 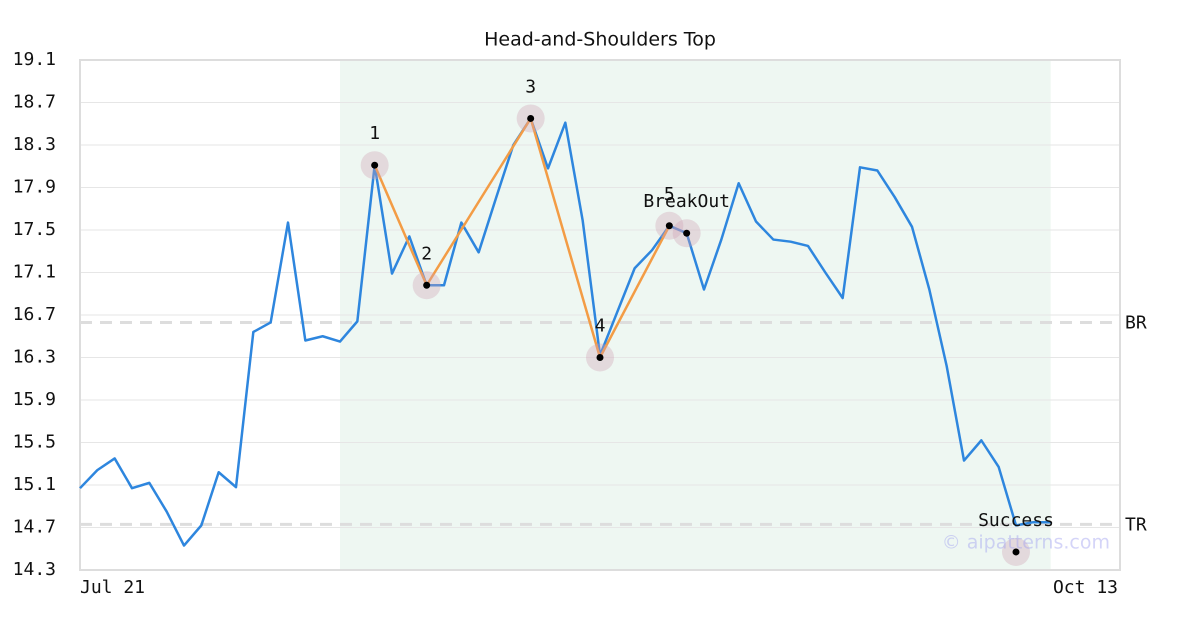 What do you see at coordinates (34, 187) in the screenshot?
I see `y-tick-label: 17.9` at bounding box center [34, 187].